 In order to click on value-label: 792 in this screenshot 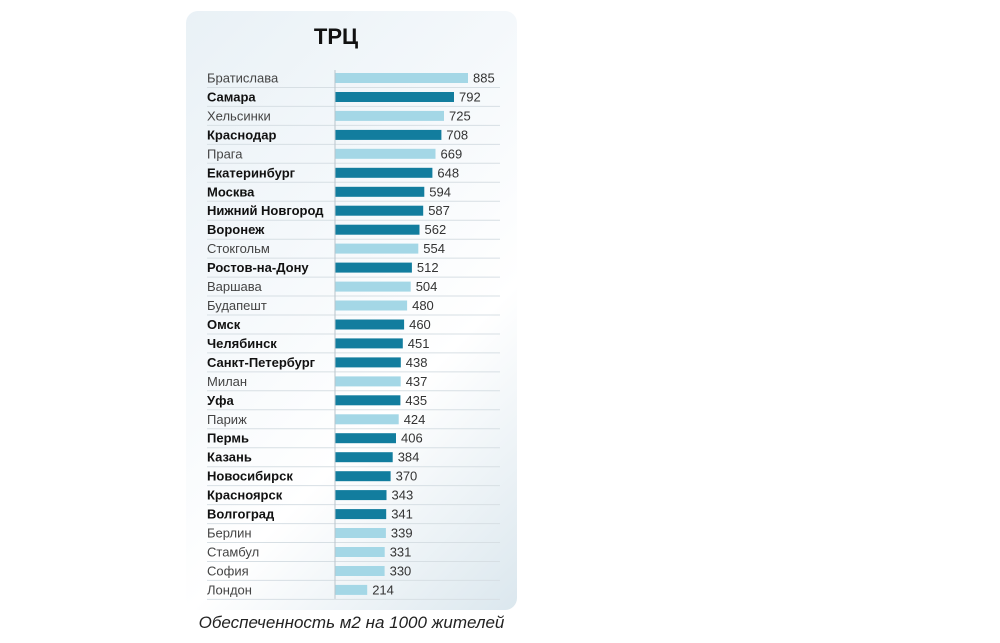, I will do `click(470, 97)`.